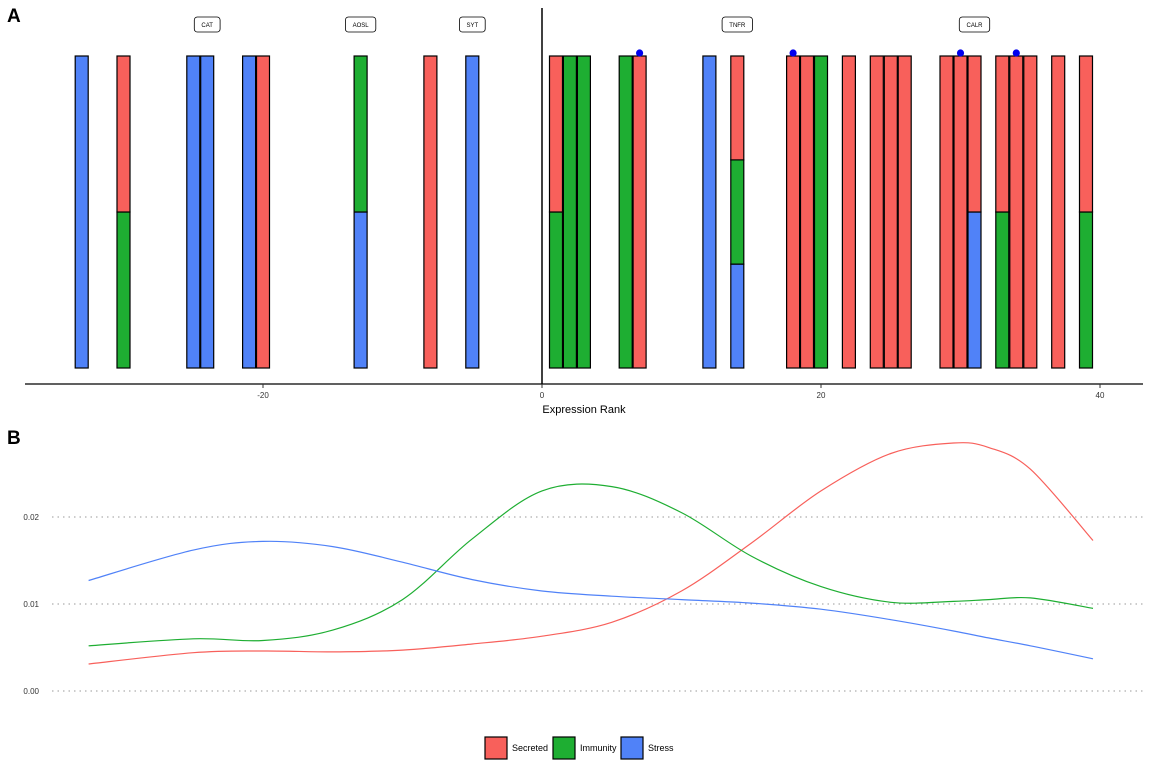  I want to click on gene-labels-group: CAT AOSL SYT TNFR CALR, so click(592, 24).